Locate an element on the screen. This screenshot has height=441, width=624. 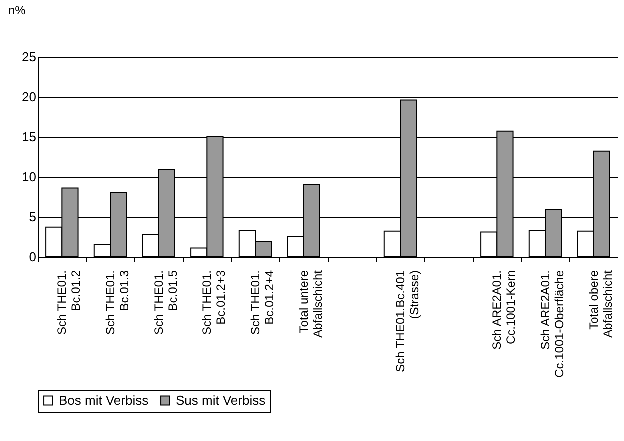
legend-label: Sus mit Verbiss is located at coordinates (221, 400).